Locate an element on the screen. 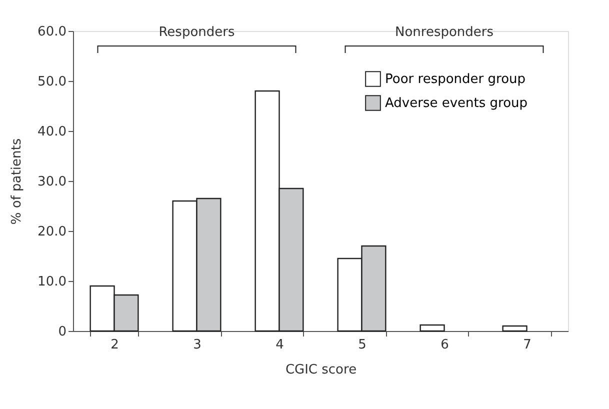 This screenshot has width=609, height=409. x-tick-label: 4 is located at coordinates (280, 345).